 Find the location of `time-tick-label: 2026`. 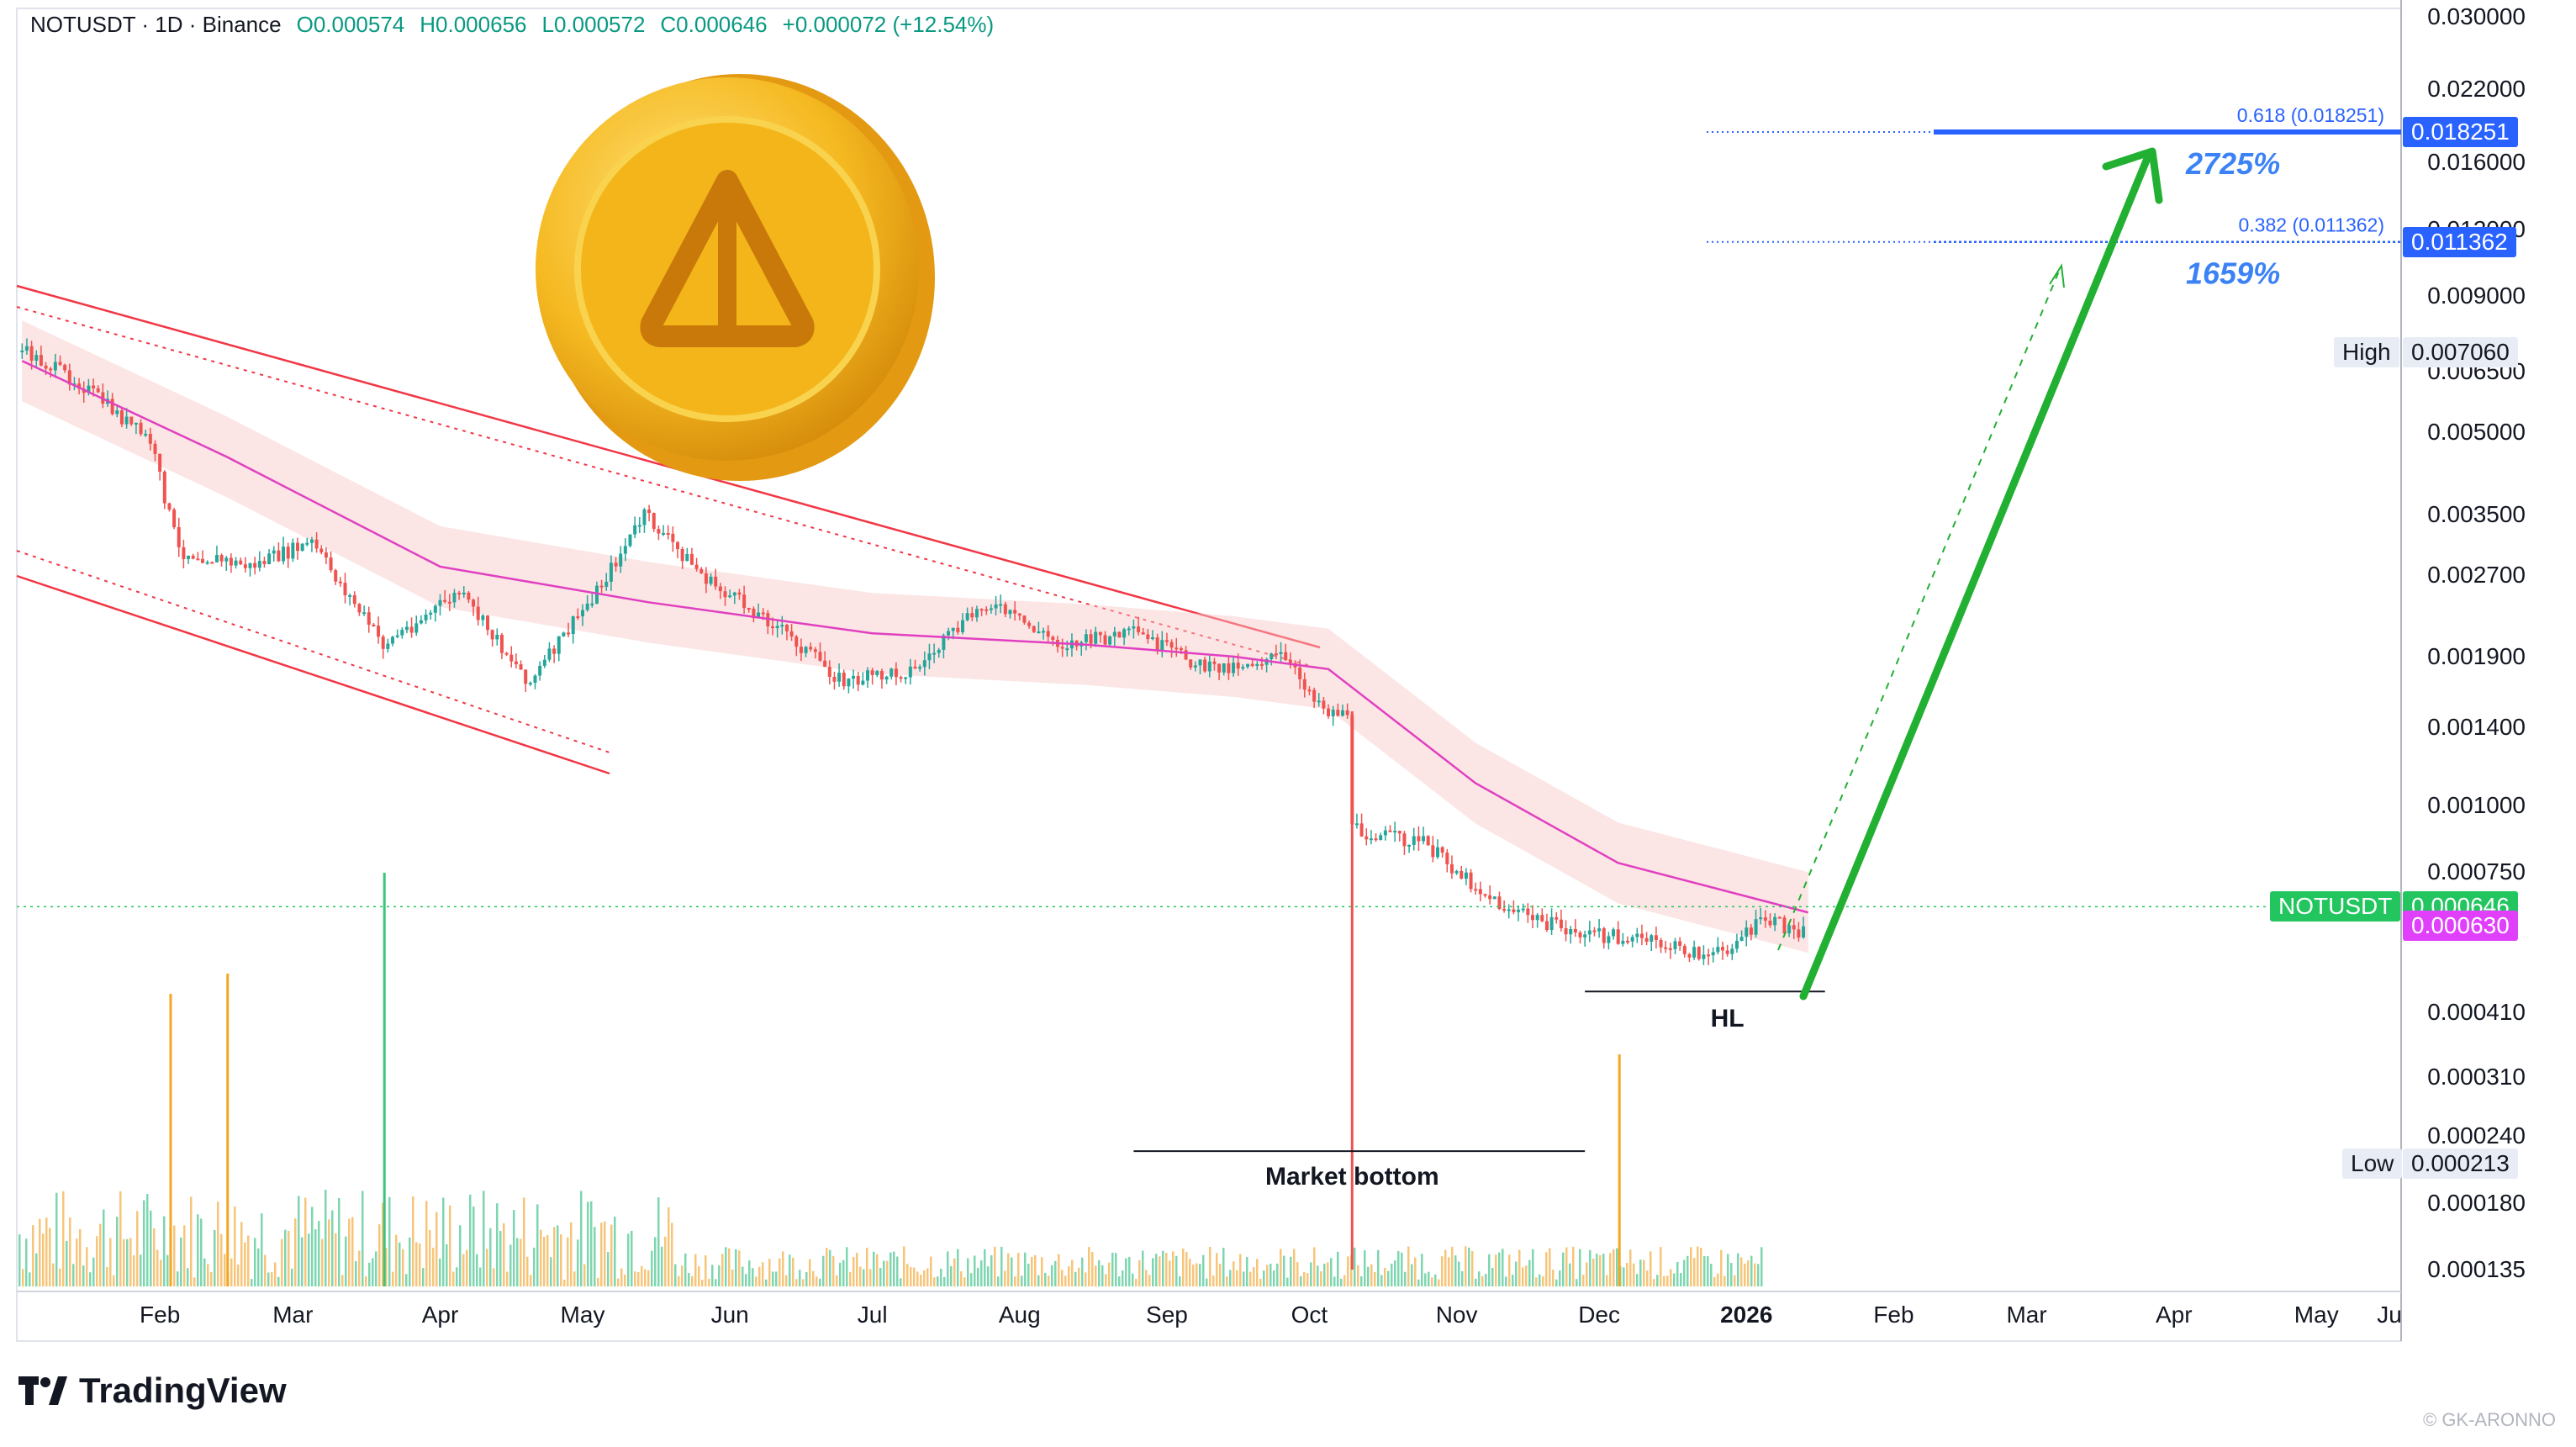

time-tick-label: 2026 is located at coordinates (1746, 1315).